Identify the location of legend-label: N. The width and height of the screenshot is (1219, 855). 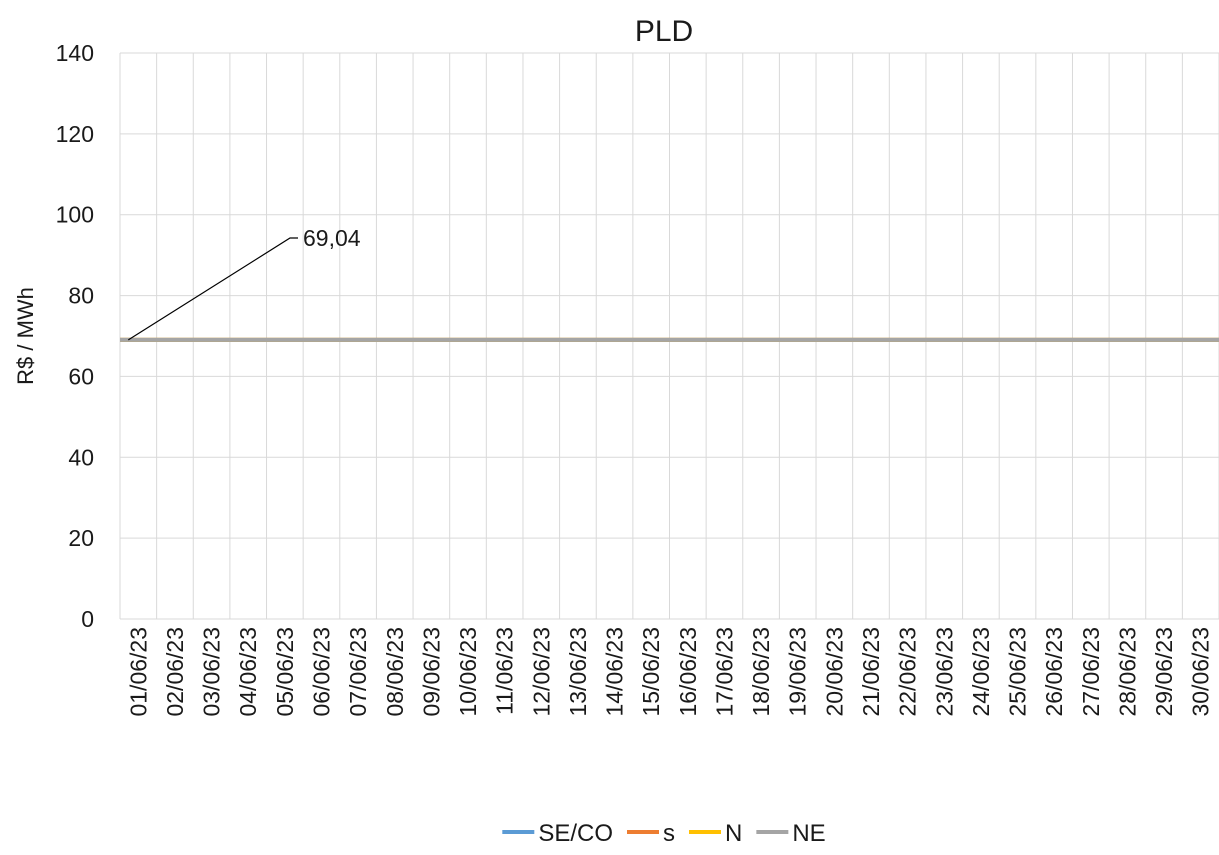
(733, 833).